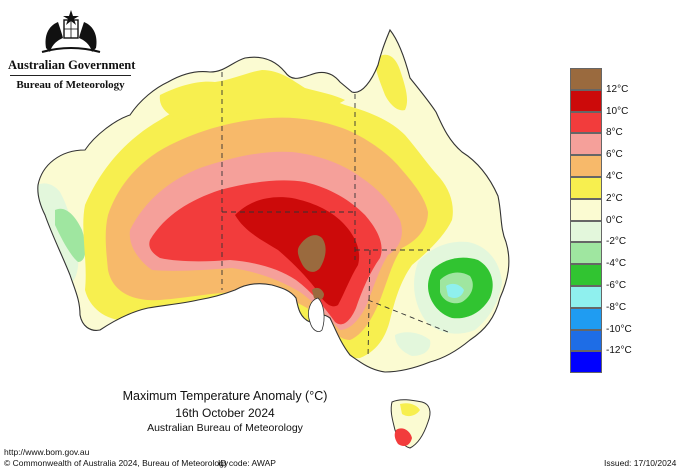 This screenshot has height=468, width=680. Describe the element at coordinates (619, 329) in the screenshot. I see `legend-label: -10°C` at that location.